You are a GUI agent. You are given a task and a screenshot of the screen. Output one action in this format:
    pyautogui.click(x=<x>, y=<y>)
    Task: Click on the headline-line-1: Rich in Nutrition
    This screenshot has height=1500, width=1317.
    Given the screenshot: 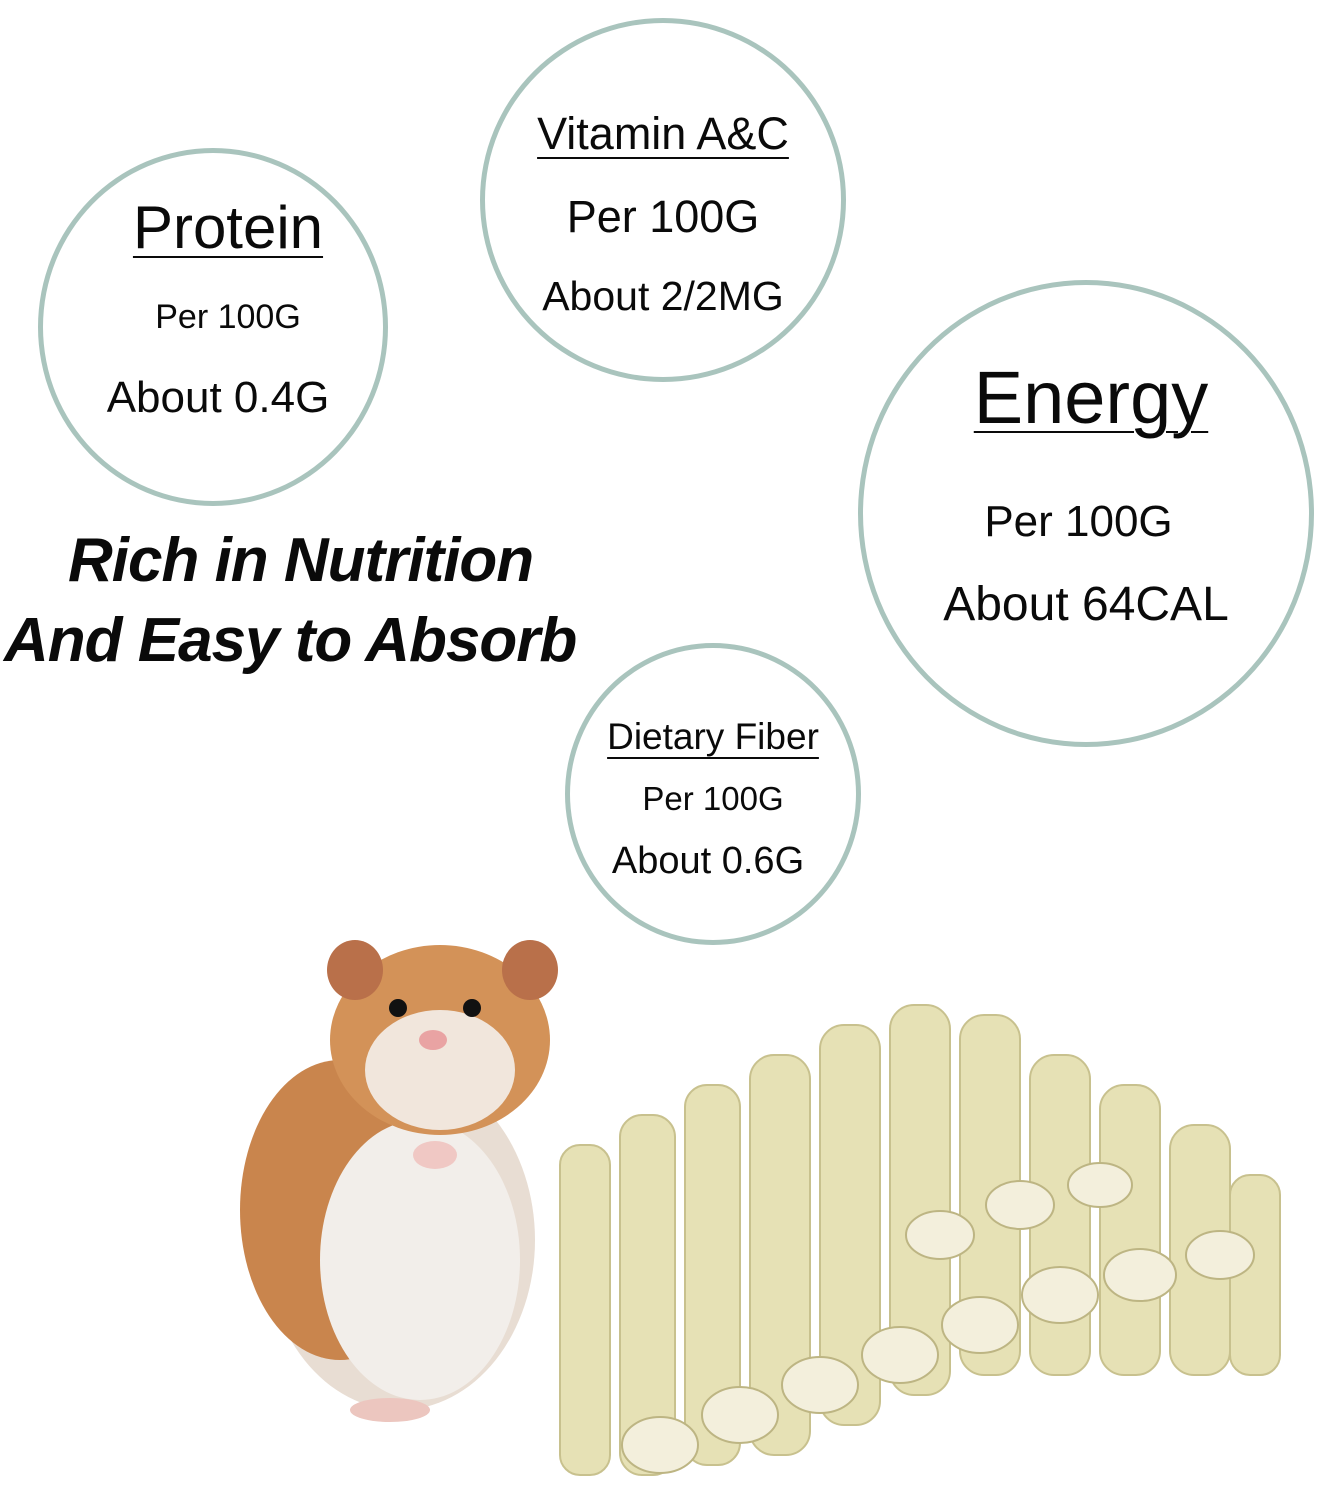 What is the action you would take?
    pyautogui.click(x=301, y=560)
    